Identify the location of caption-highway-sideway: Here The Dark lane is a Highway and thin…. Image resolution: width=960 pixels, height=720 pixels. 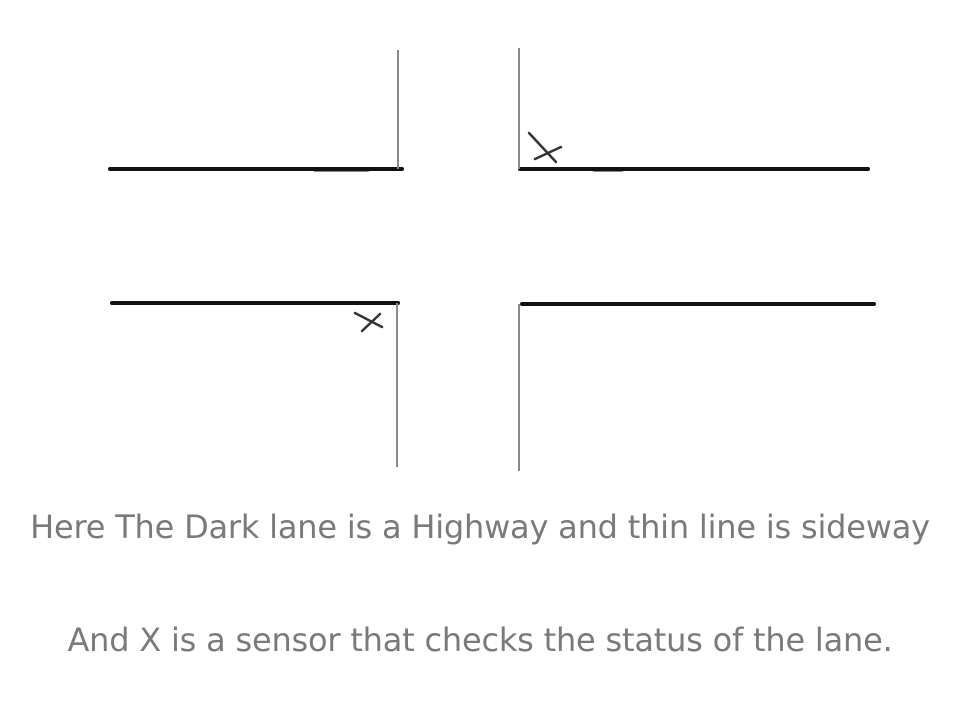
(480, 527).